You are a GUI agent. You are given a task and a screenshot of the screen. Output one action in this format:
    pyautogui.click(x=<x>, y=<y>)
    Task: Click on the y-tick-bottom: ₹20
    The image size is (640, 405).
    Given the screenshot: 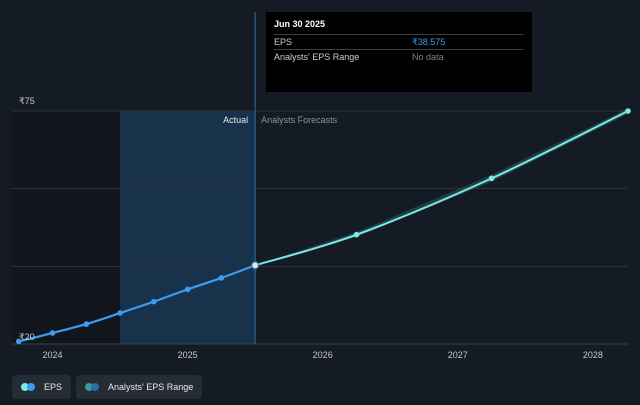 What is the action you would take?
    pyautogui.click(x=27, y=337)
    